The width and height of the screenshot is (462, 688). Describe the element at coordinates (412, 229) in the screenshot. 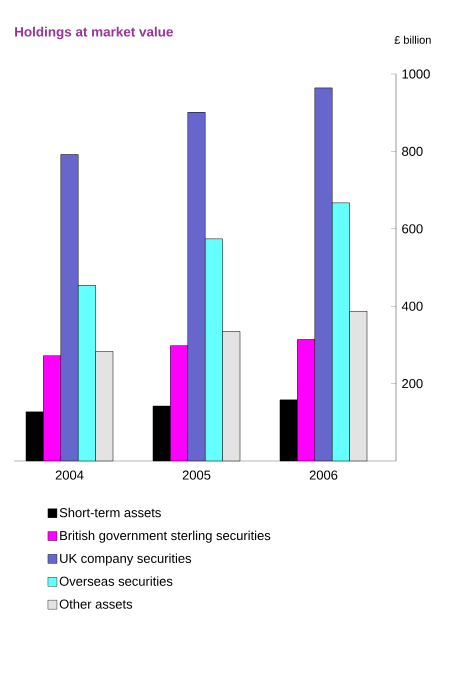

I see `y-tick-label: 600` at that location.